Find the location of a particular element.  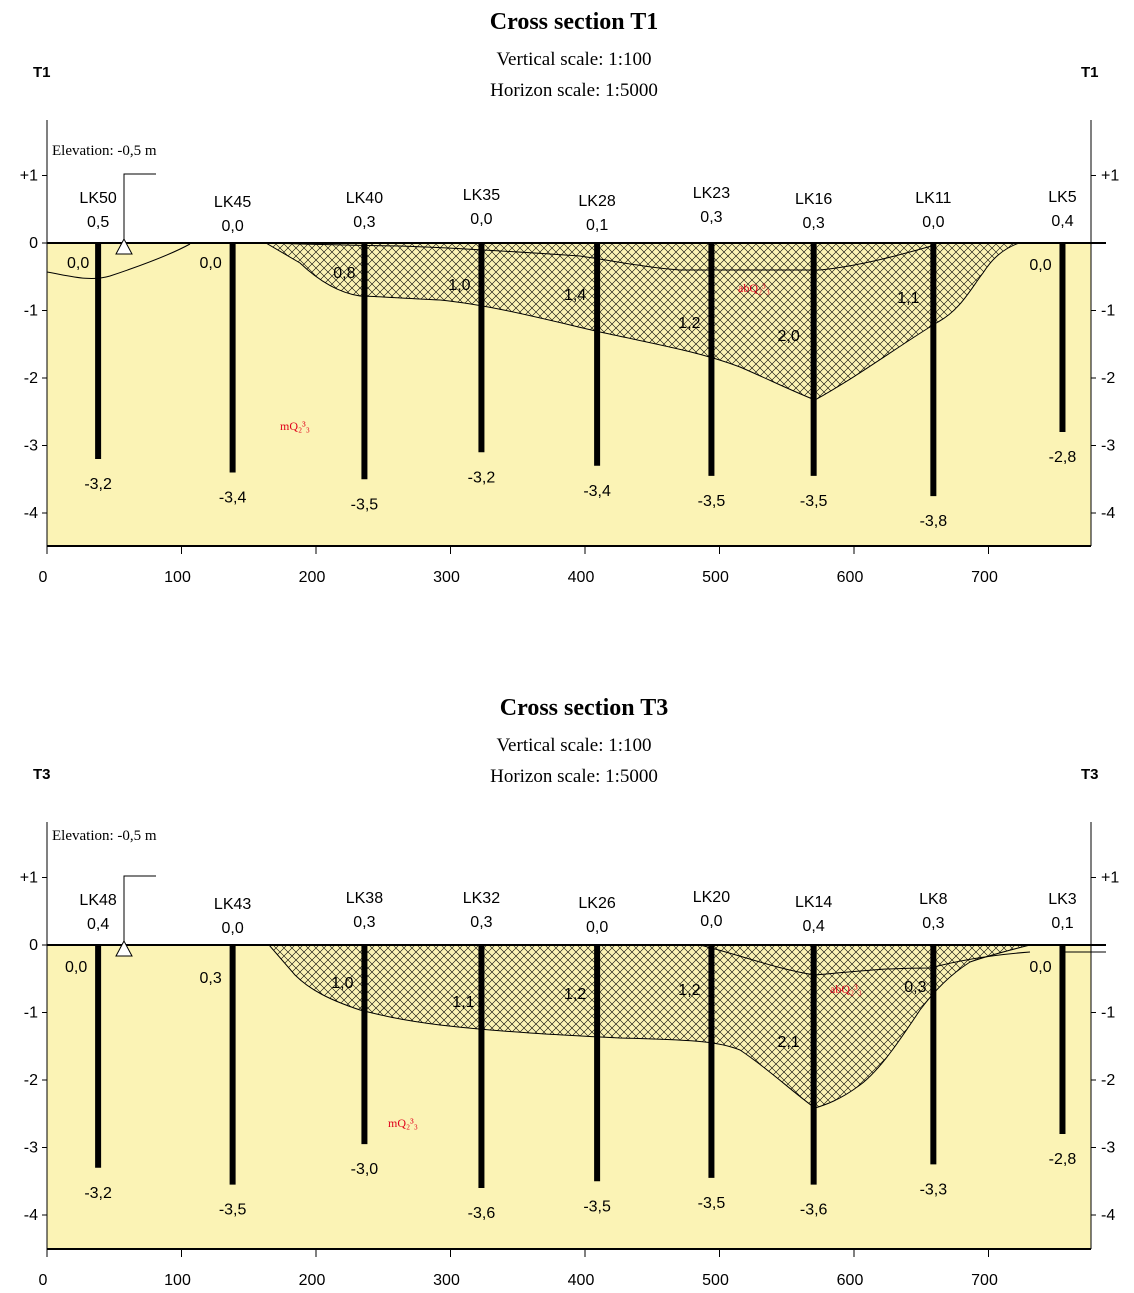

well-name-label: LK3 is located at coordinates (1062, 899).